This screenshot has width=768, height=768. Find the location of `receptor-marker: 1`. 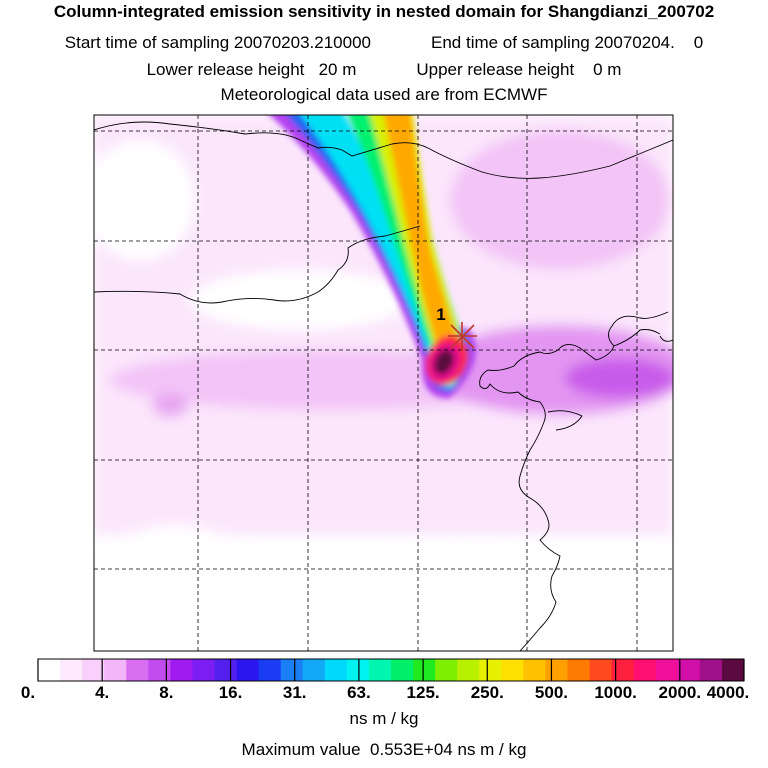

receptor-marker: 1 is located at coordinates (456, 328).